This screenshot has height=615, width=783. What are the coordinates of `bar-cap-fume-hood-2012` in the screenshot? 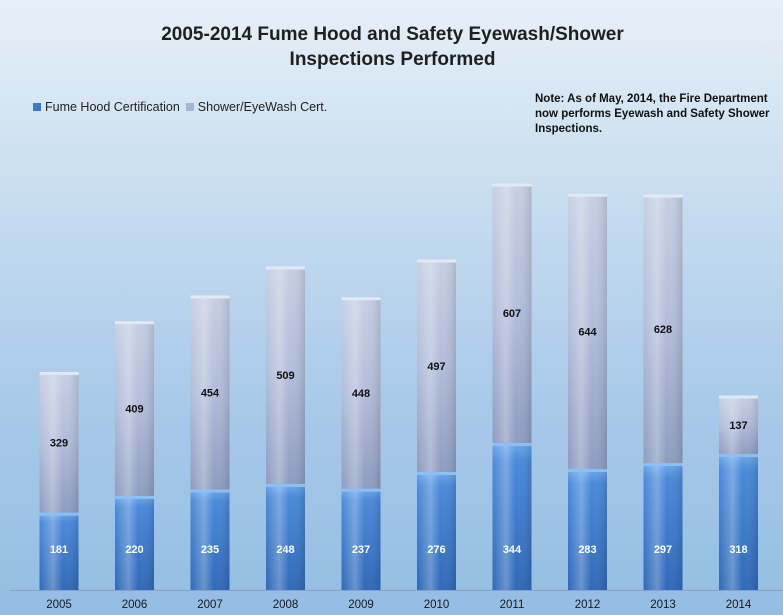 It's located at (587, 471).